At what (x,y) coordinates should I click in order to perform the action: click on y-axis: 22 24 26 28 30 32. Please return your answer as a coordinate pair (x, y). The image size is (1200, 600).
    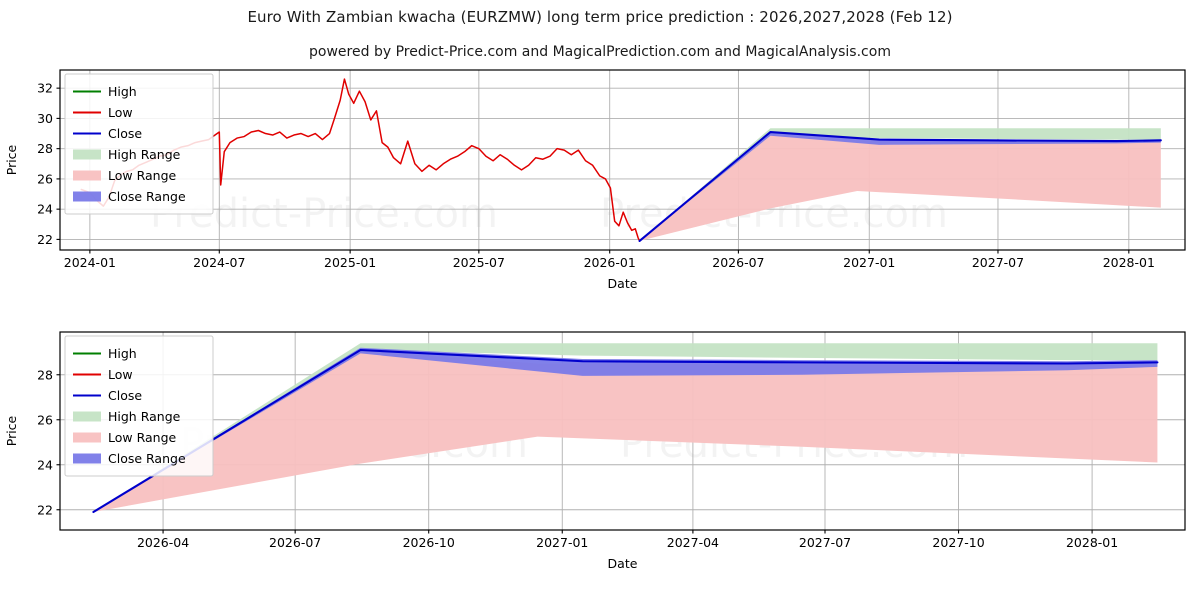
    Looking at the image, I should click on (48, 164).